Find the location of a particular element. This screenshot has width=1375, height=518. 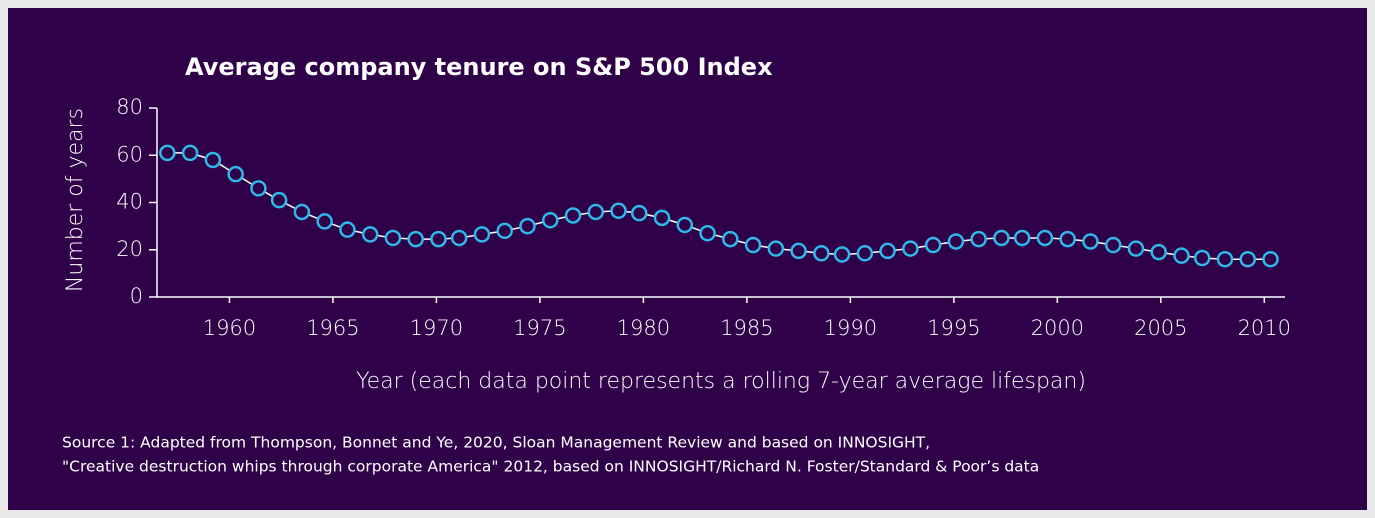

x-tick-label: 1990 is located at coordinates (850, 328).